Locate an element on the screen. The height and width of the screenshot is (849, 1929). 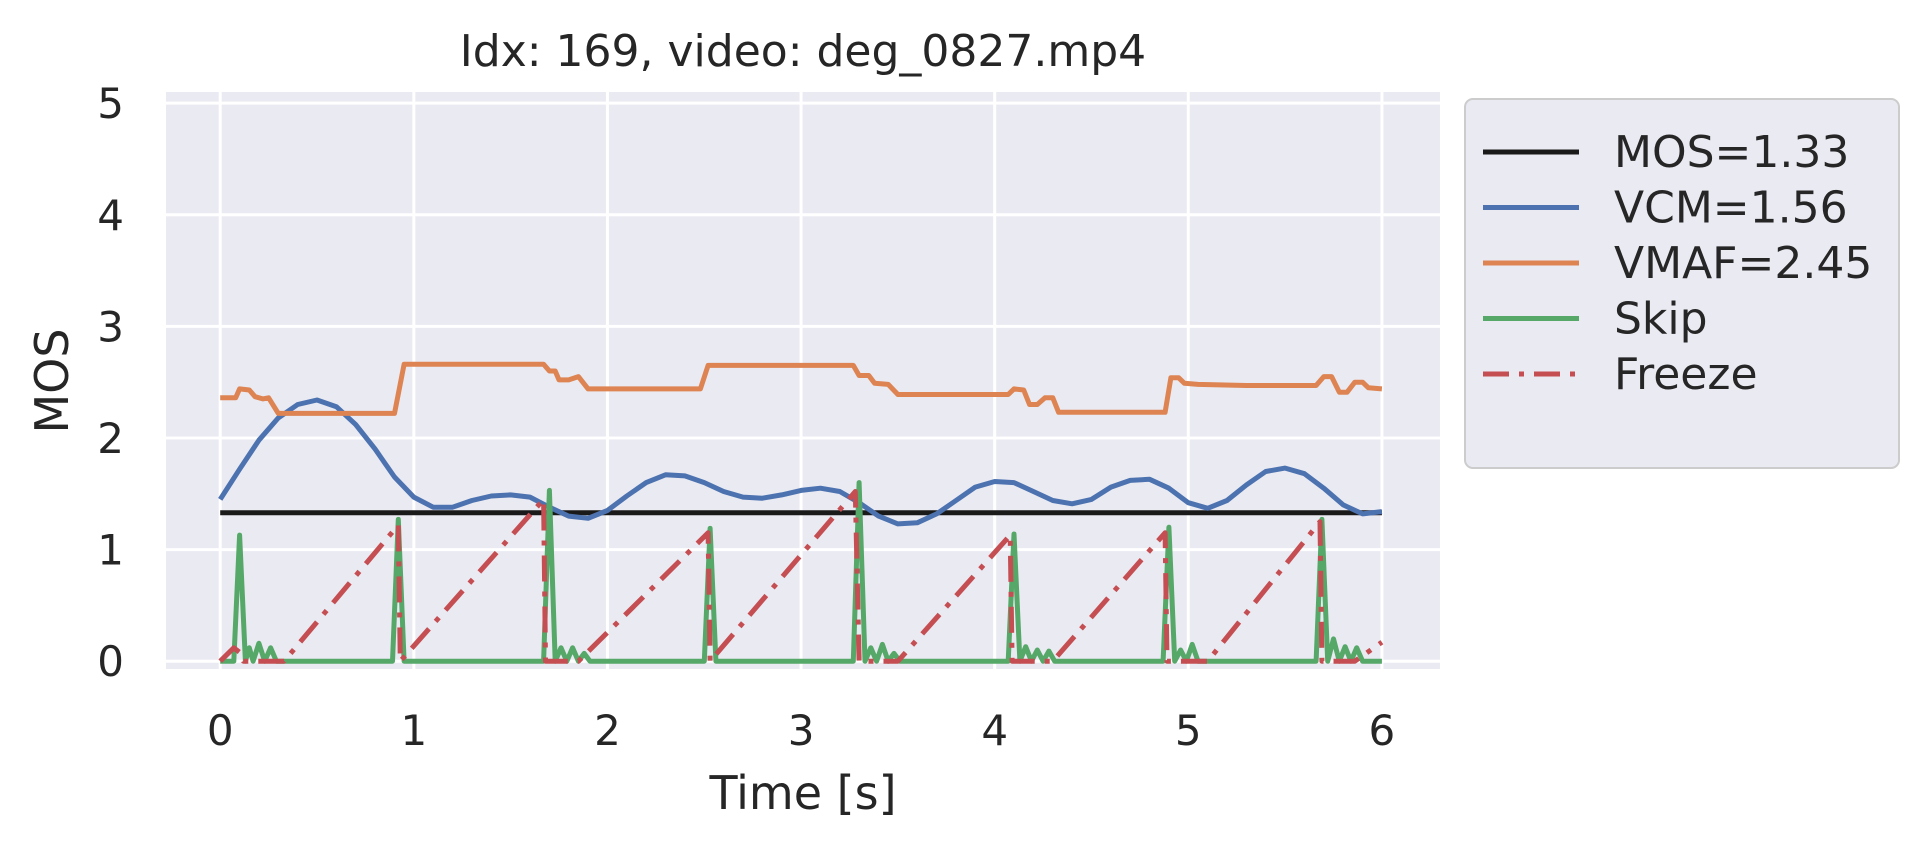
y-tick-label: 2 is located at coordinates (110, 438).